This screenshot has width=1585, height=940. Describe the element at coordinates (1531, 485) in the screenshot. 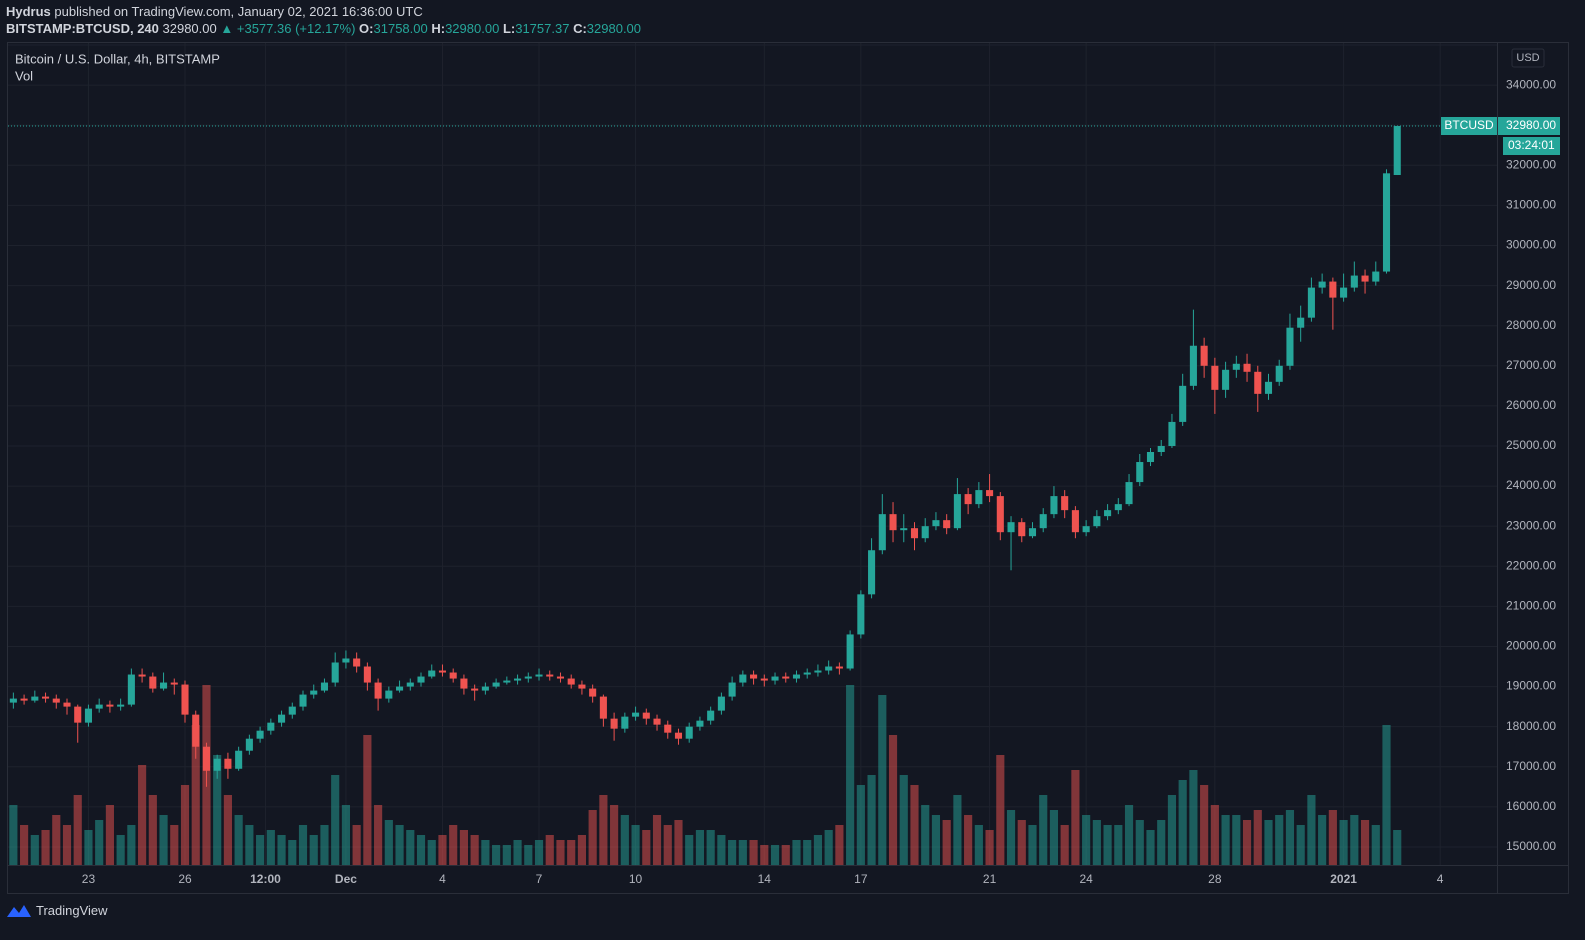

I see `y-tick-label: 24000.00` at that location.